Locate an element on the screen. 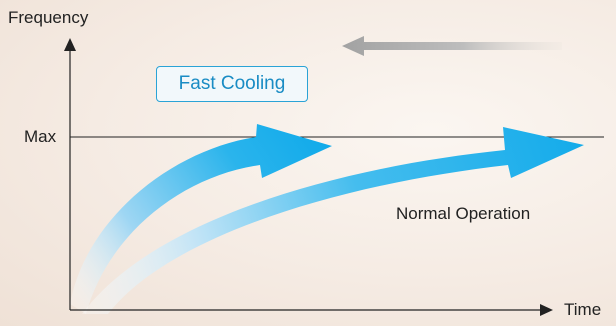  x-axis-arrow-icon is located at coordinates (546, 310).